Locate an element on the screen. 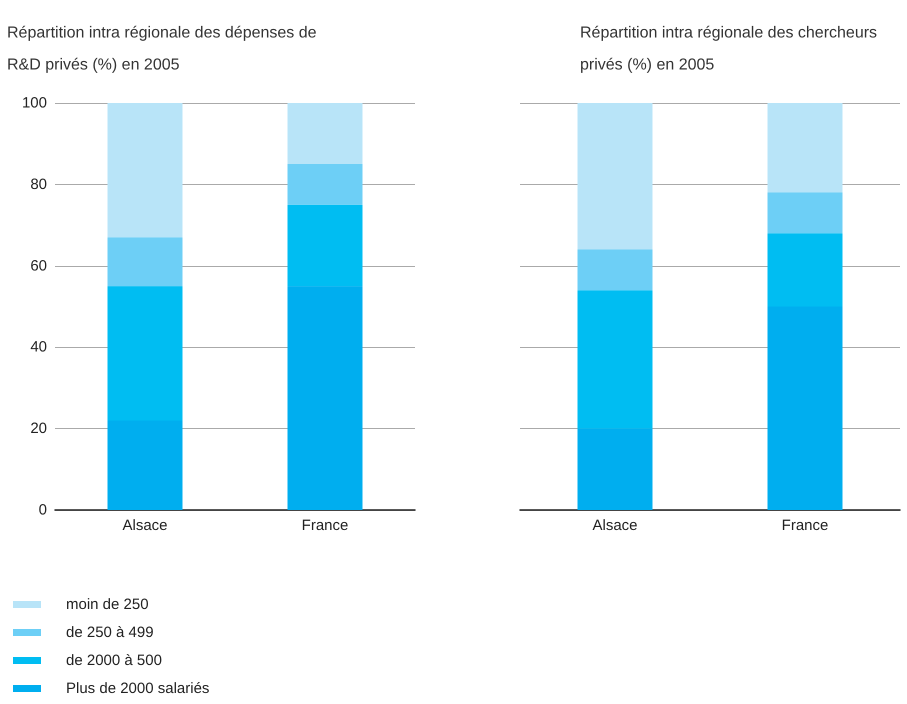  y-tick-label: 60 is located at coordinates (38, 265).